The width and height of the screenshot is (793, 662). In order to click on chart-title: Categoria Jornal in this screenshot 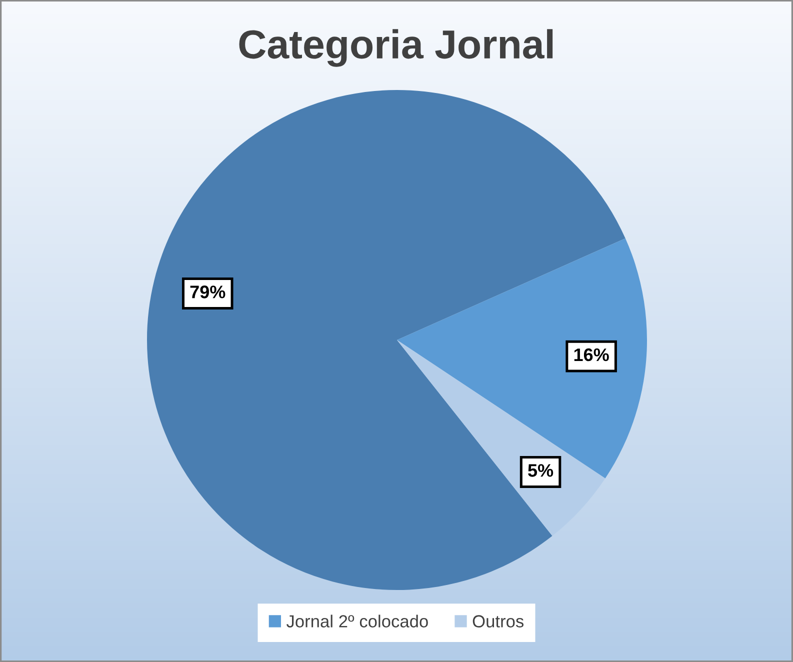, I will do `click(396, 48)`.